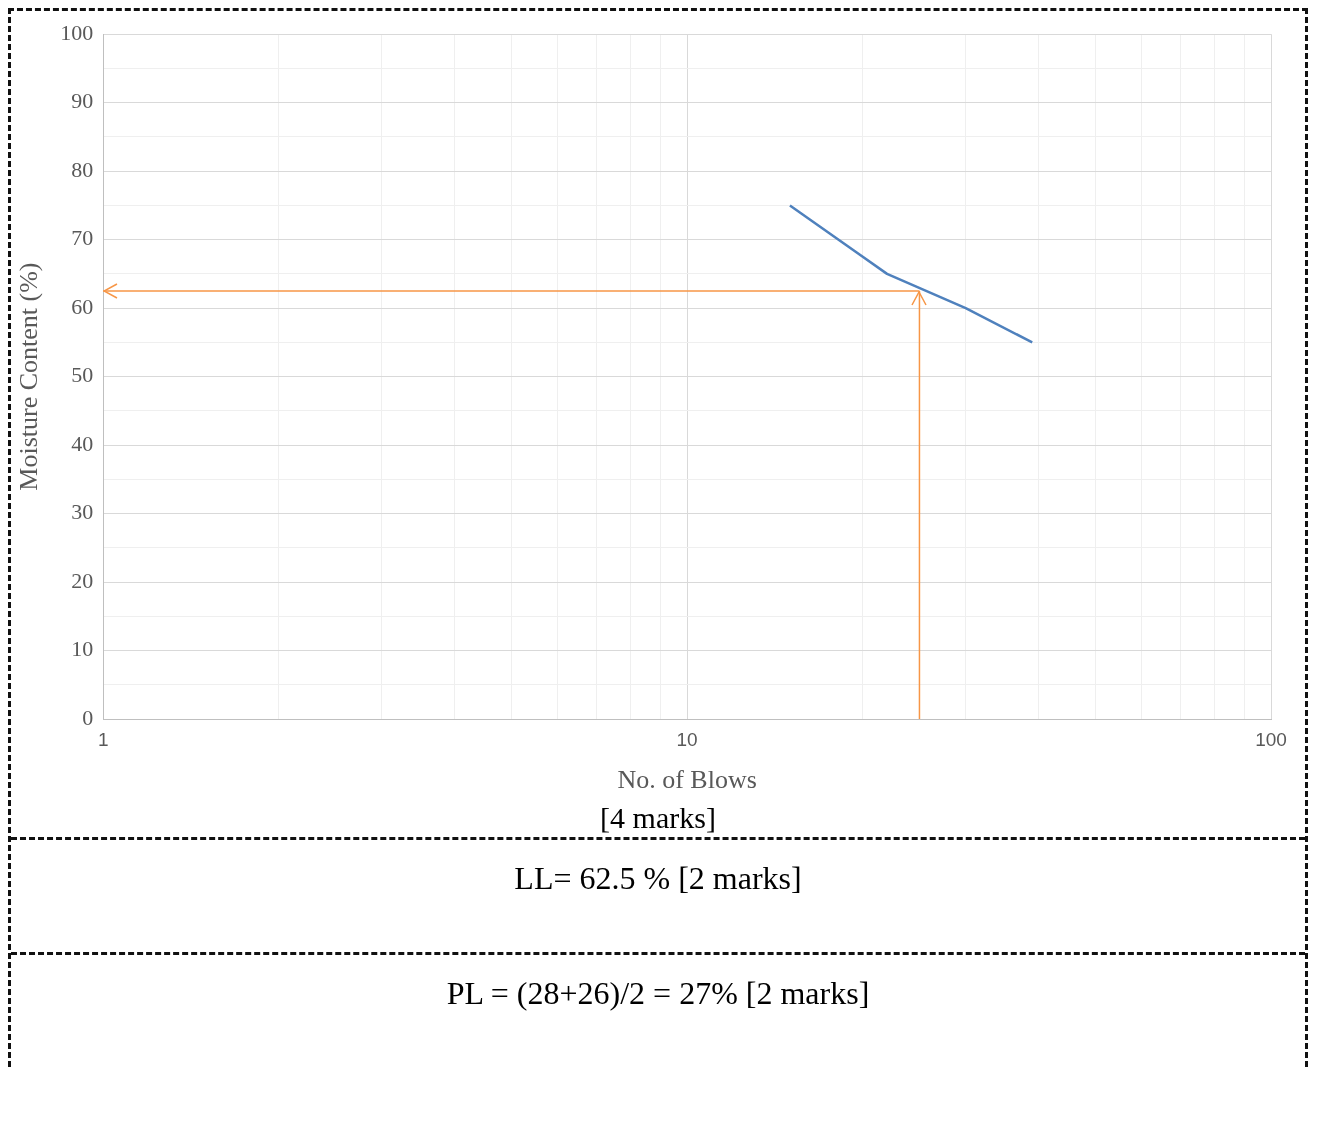 The width and height of the screenshot is (1322, 1128). I want to click on x-tick-label: 100, so click(1271, 739).